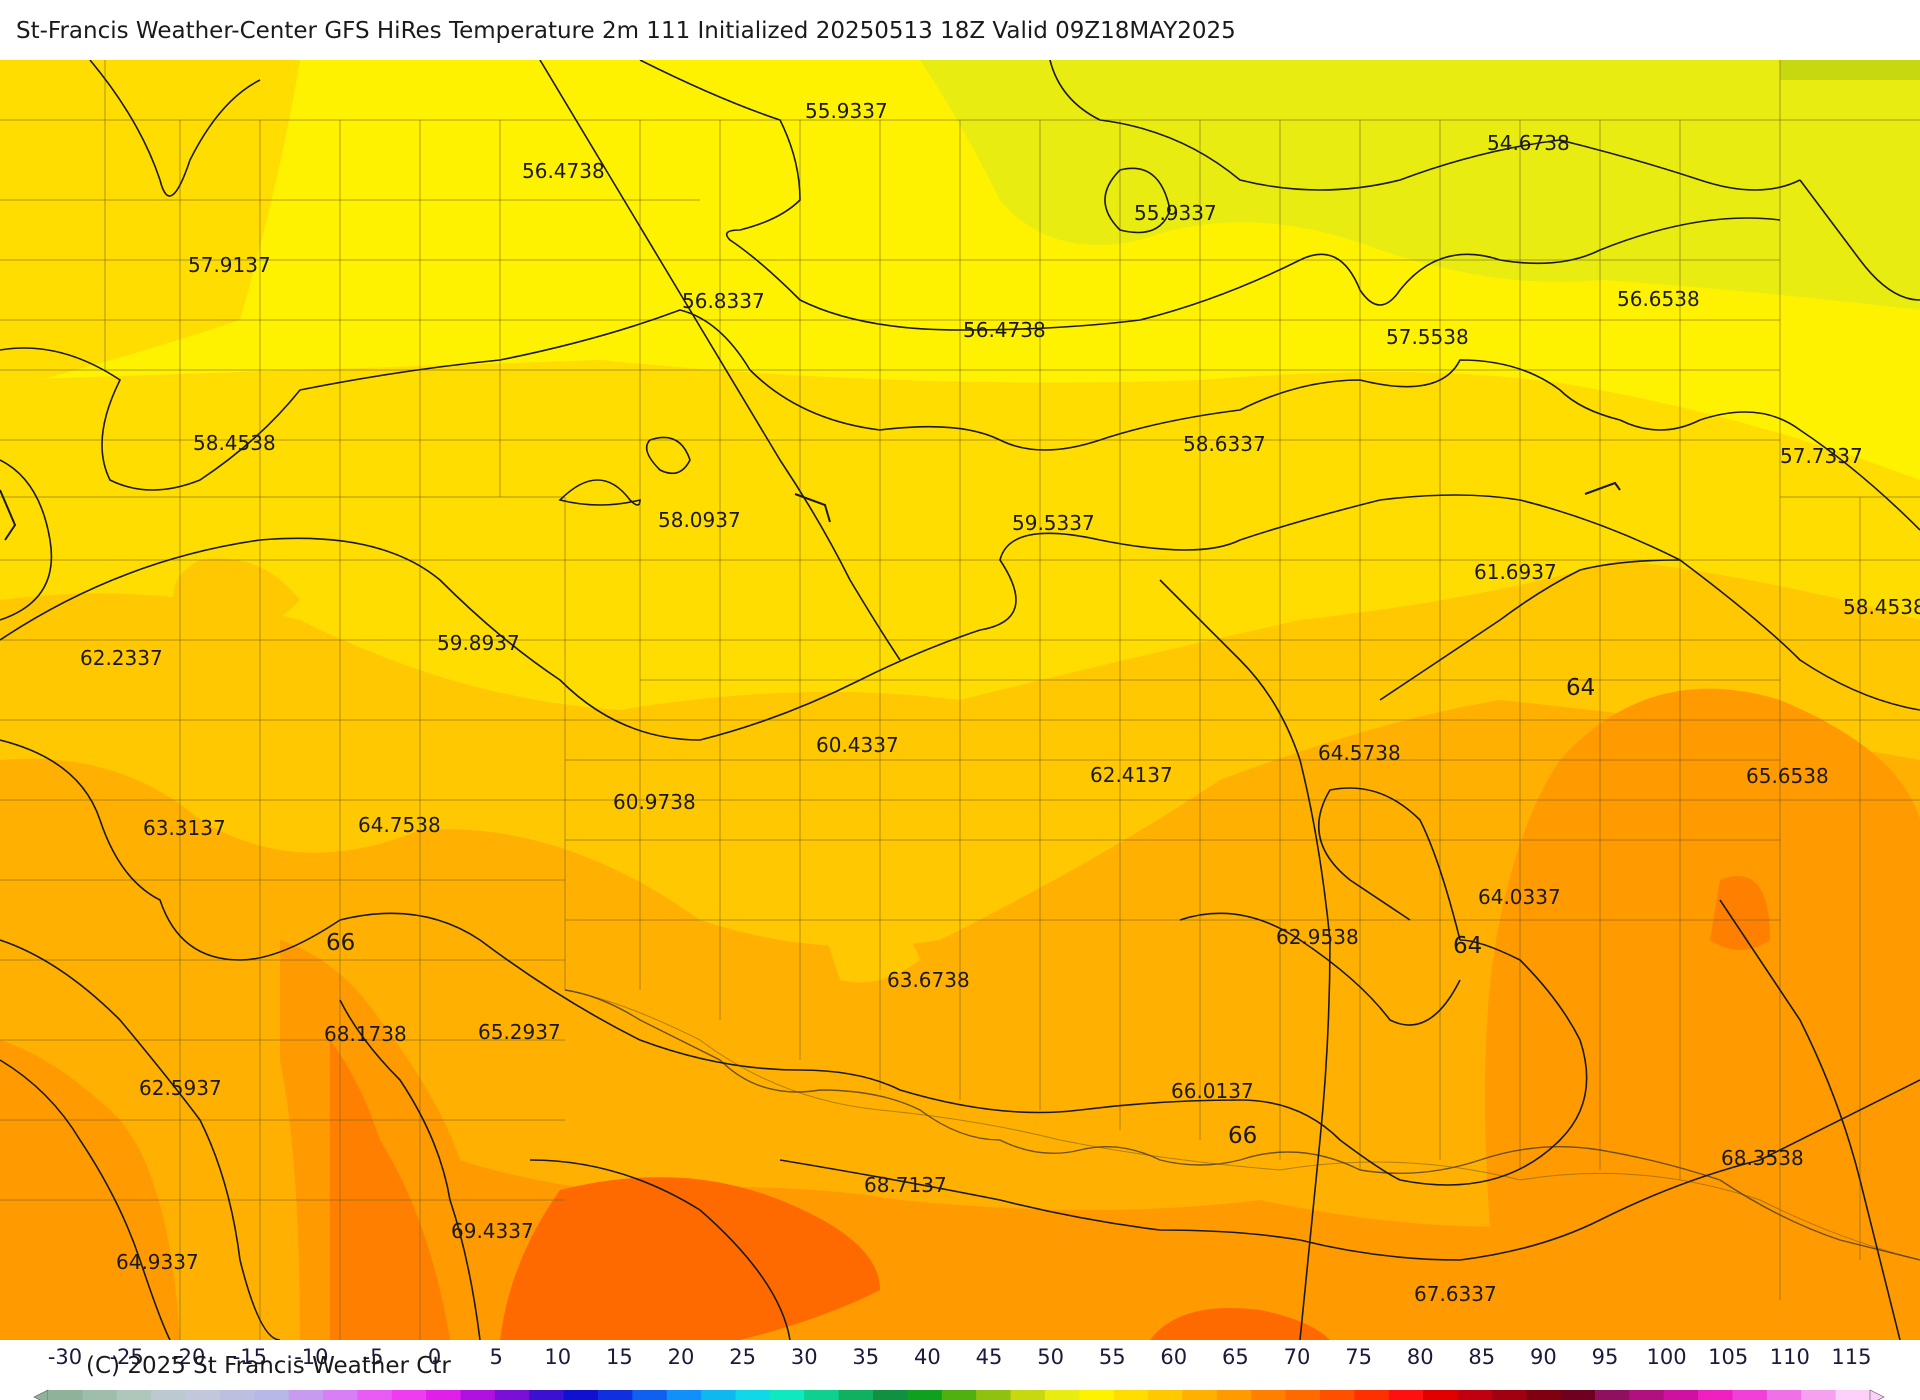  I want to click on colorbar-tick-label: 95, so click(1605, 1357).